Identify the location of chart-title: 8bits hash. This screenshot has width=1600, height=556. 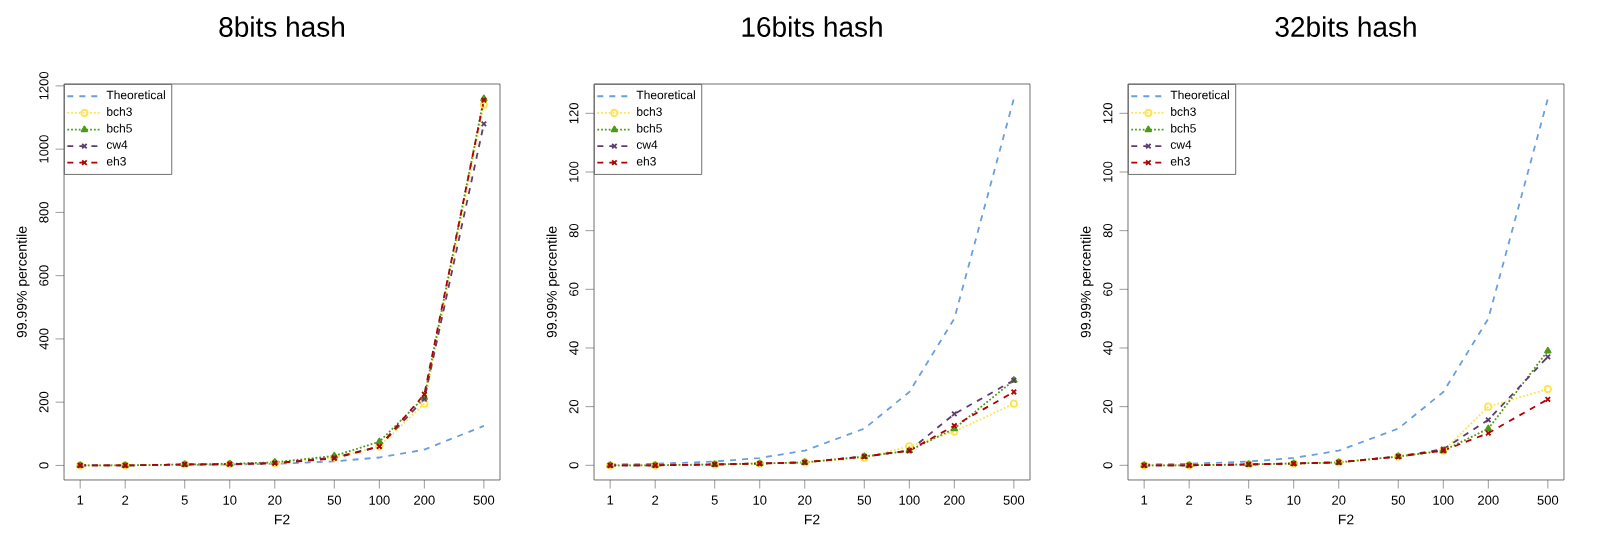
(281, 26).